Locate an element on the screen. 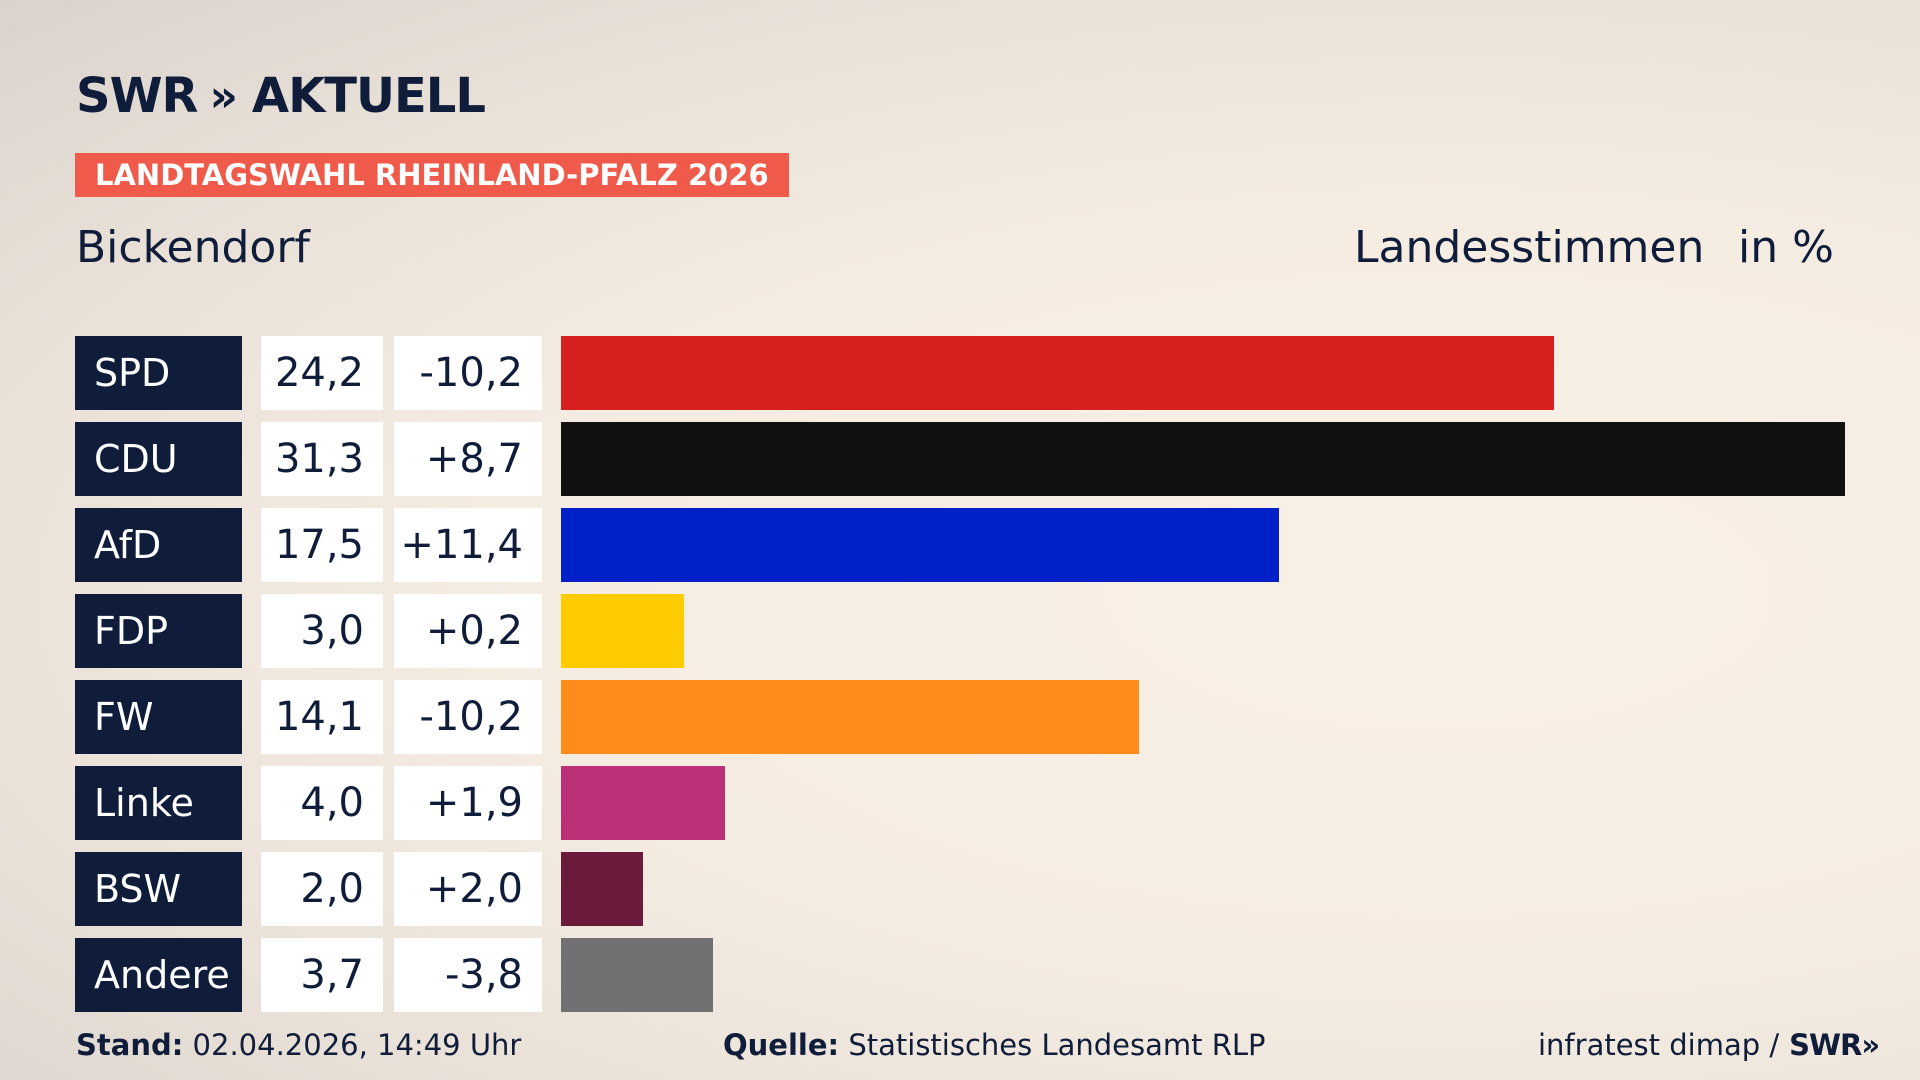 This screenshot has width=1920, height=1080. vote-change-value: -3,8 is located at coordinates (468, 975).